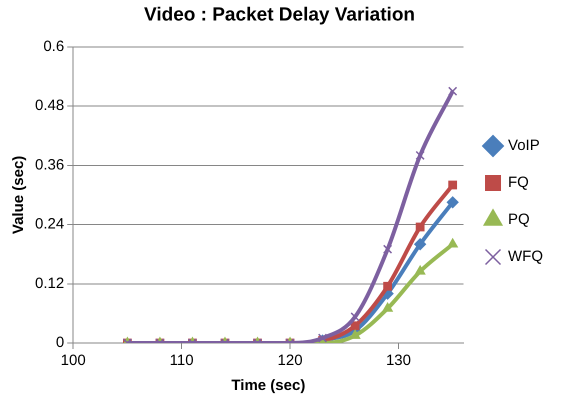 Image resolution: width=563 pixels, height=403 pixels. Describe the element at coordinates (398, 361) in the screenshot. I see `x-tick-label: 130` at that location.